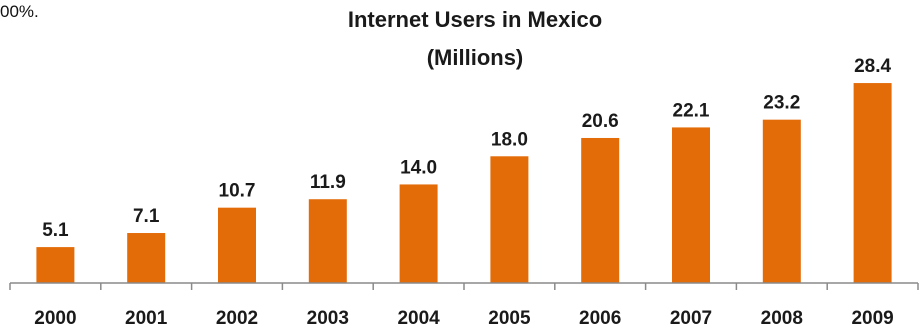 The image size is (919, 331). I want to click on bar-2000, so click(55, 265).